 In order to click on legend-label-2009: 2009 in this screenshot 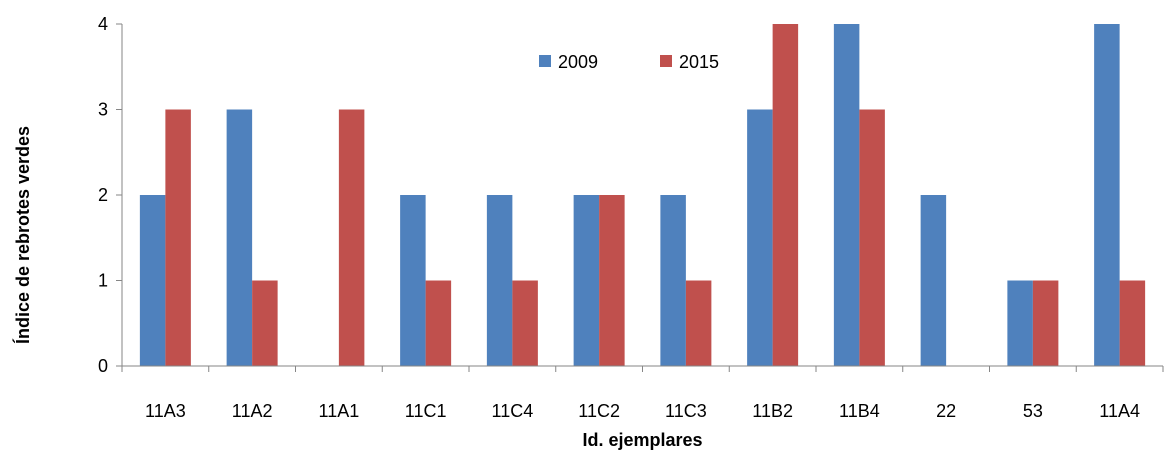, I will do `click(578, 62)`.